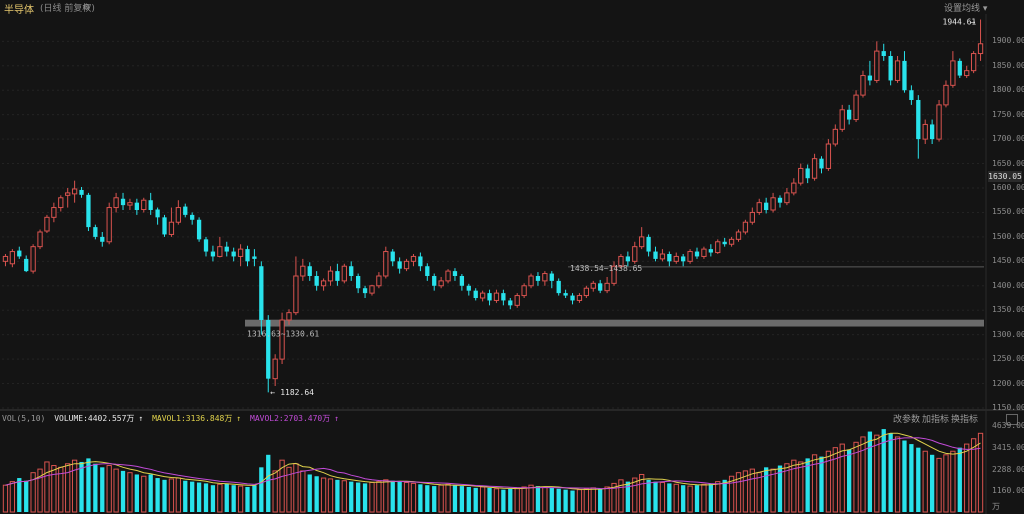  Describe the element at coordinates (965, 7) in the screenshot. I see `ma-settings-button: 设置均线 ▾` at that location.